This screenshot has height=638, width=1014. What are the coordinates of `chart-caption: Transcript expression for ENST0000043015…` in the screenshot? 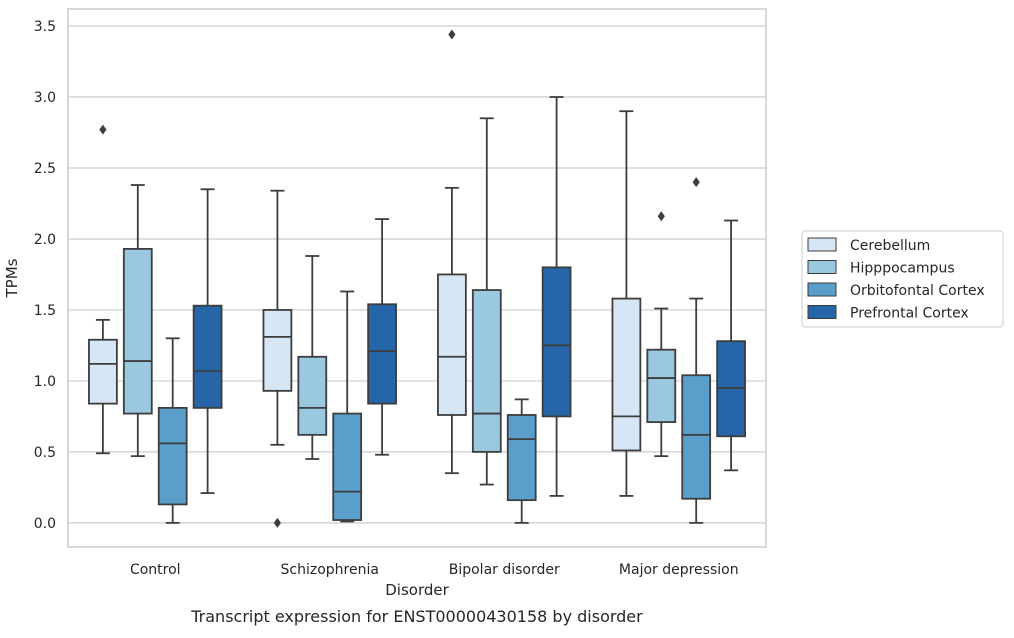 It's located at (416, 616).